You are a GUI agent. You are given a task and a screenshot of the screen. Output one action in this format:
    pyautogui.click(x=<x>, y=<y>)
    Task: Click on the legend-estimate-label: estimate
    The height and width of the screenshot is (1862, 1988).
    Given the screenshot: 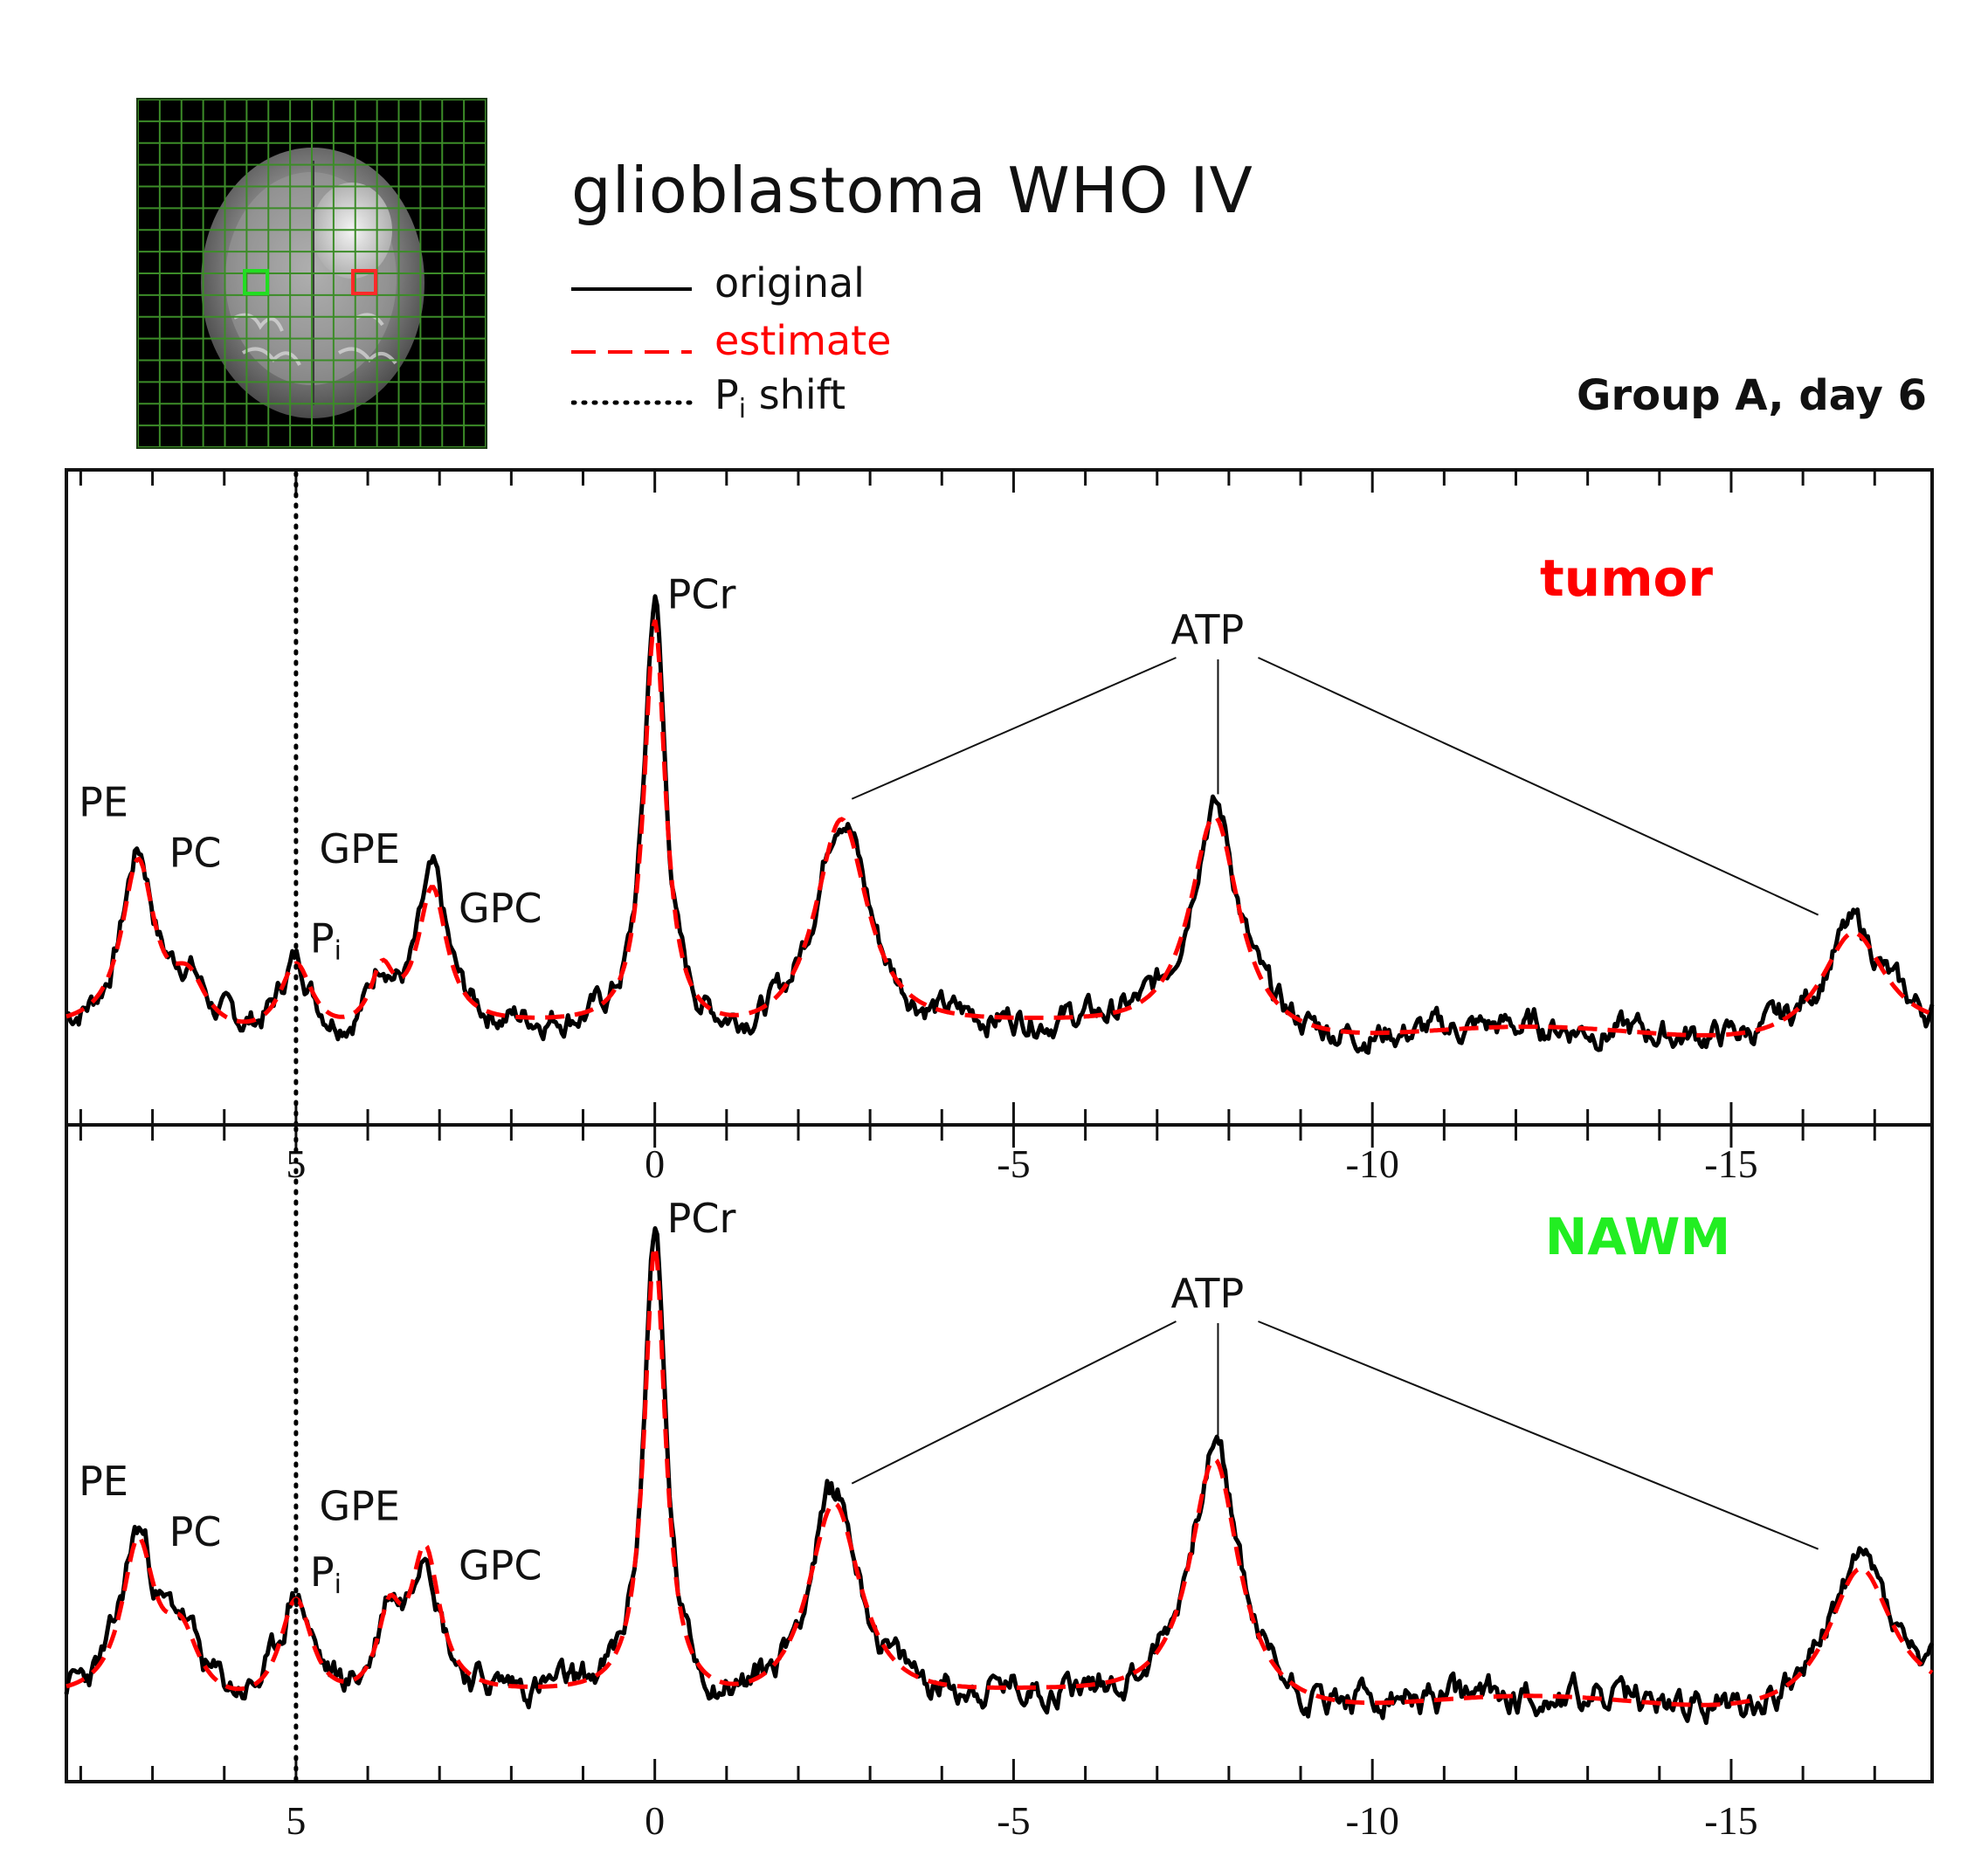 What is the action you would take?
    pyautogui.click(x=803, y=340)
    